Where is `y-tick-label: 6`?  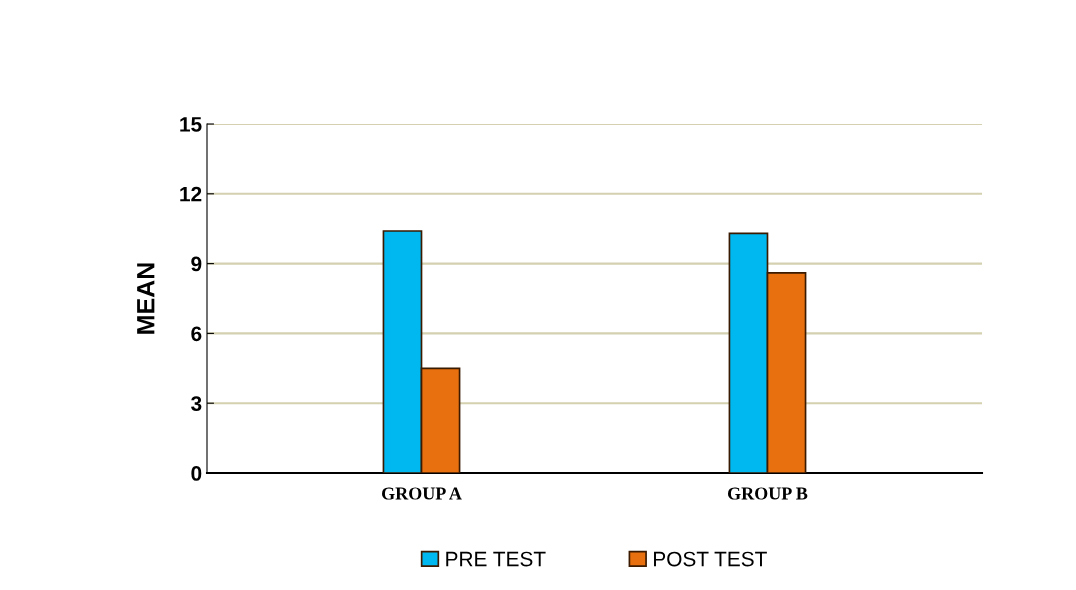
y-tick-label: 6 is located at coordinates (196, 334).